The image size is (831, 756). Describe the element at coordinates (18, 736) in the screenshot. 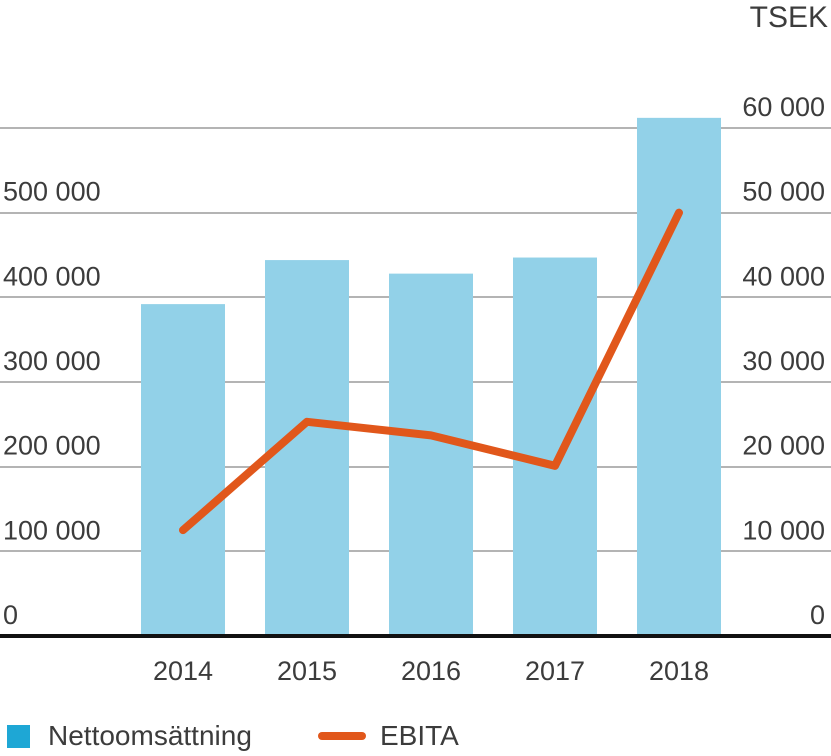

I see `legend-swatch-bar` at that location.